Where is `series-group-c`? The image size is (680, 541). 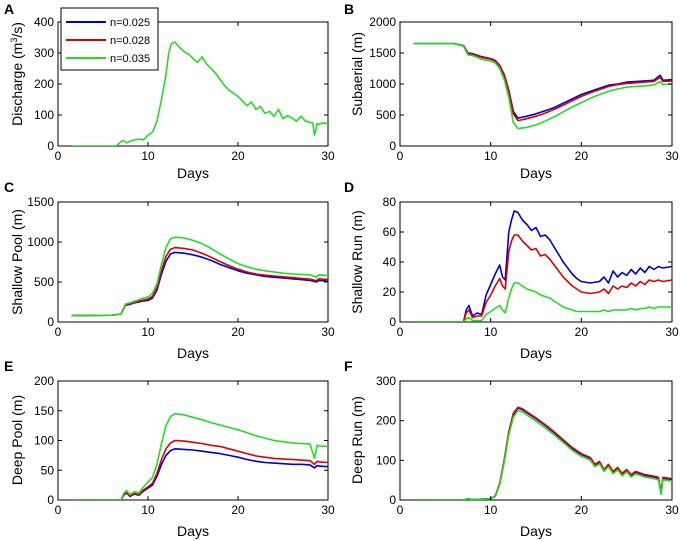
series-group-c is located at coordinates (199, 276).